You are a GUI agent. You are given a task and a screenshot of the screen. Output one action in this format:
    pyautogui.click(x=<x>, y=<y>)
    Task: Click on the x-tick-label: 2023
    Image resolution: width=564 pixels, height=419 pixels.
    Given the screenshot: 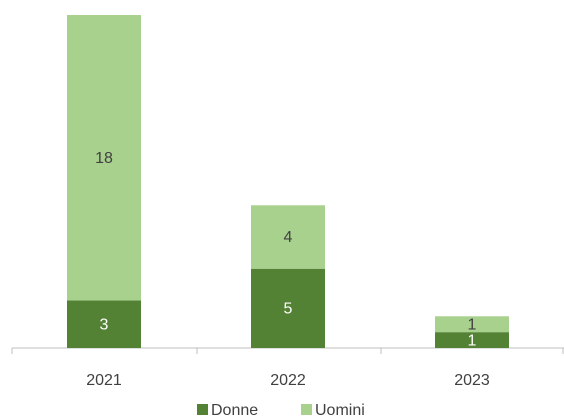 What is the action you would take?
    pyautogui.click(x=472, y=380)
    